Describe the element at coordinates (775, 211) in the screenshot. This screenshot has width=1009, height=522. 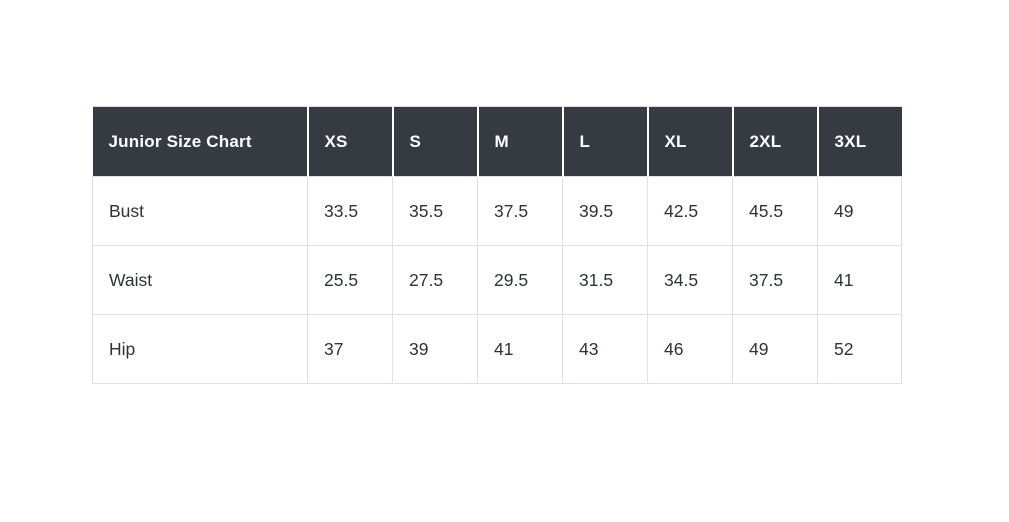
I see `table-cell: 45.5` at that location.